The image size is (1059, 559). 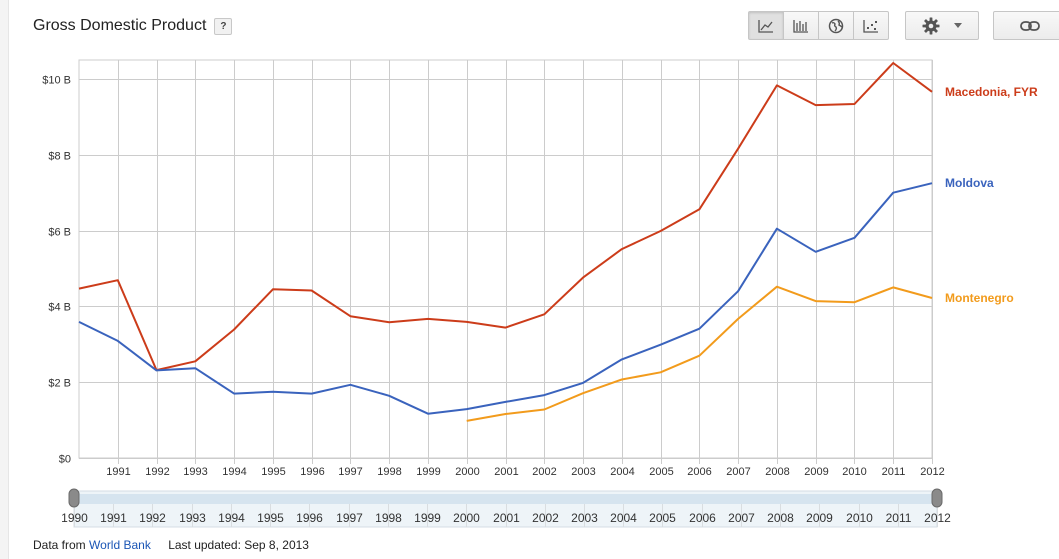 I want to click on timeline-start-handle, so click(x=74, y=498).